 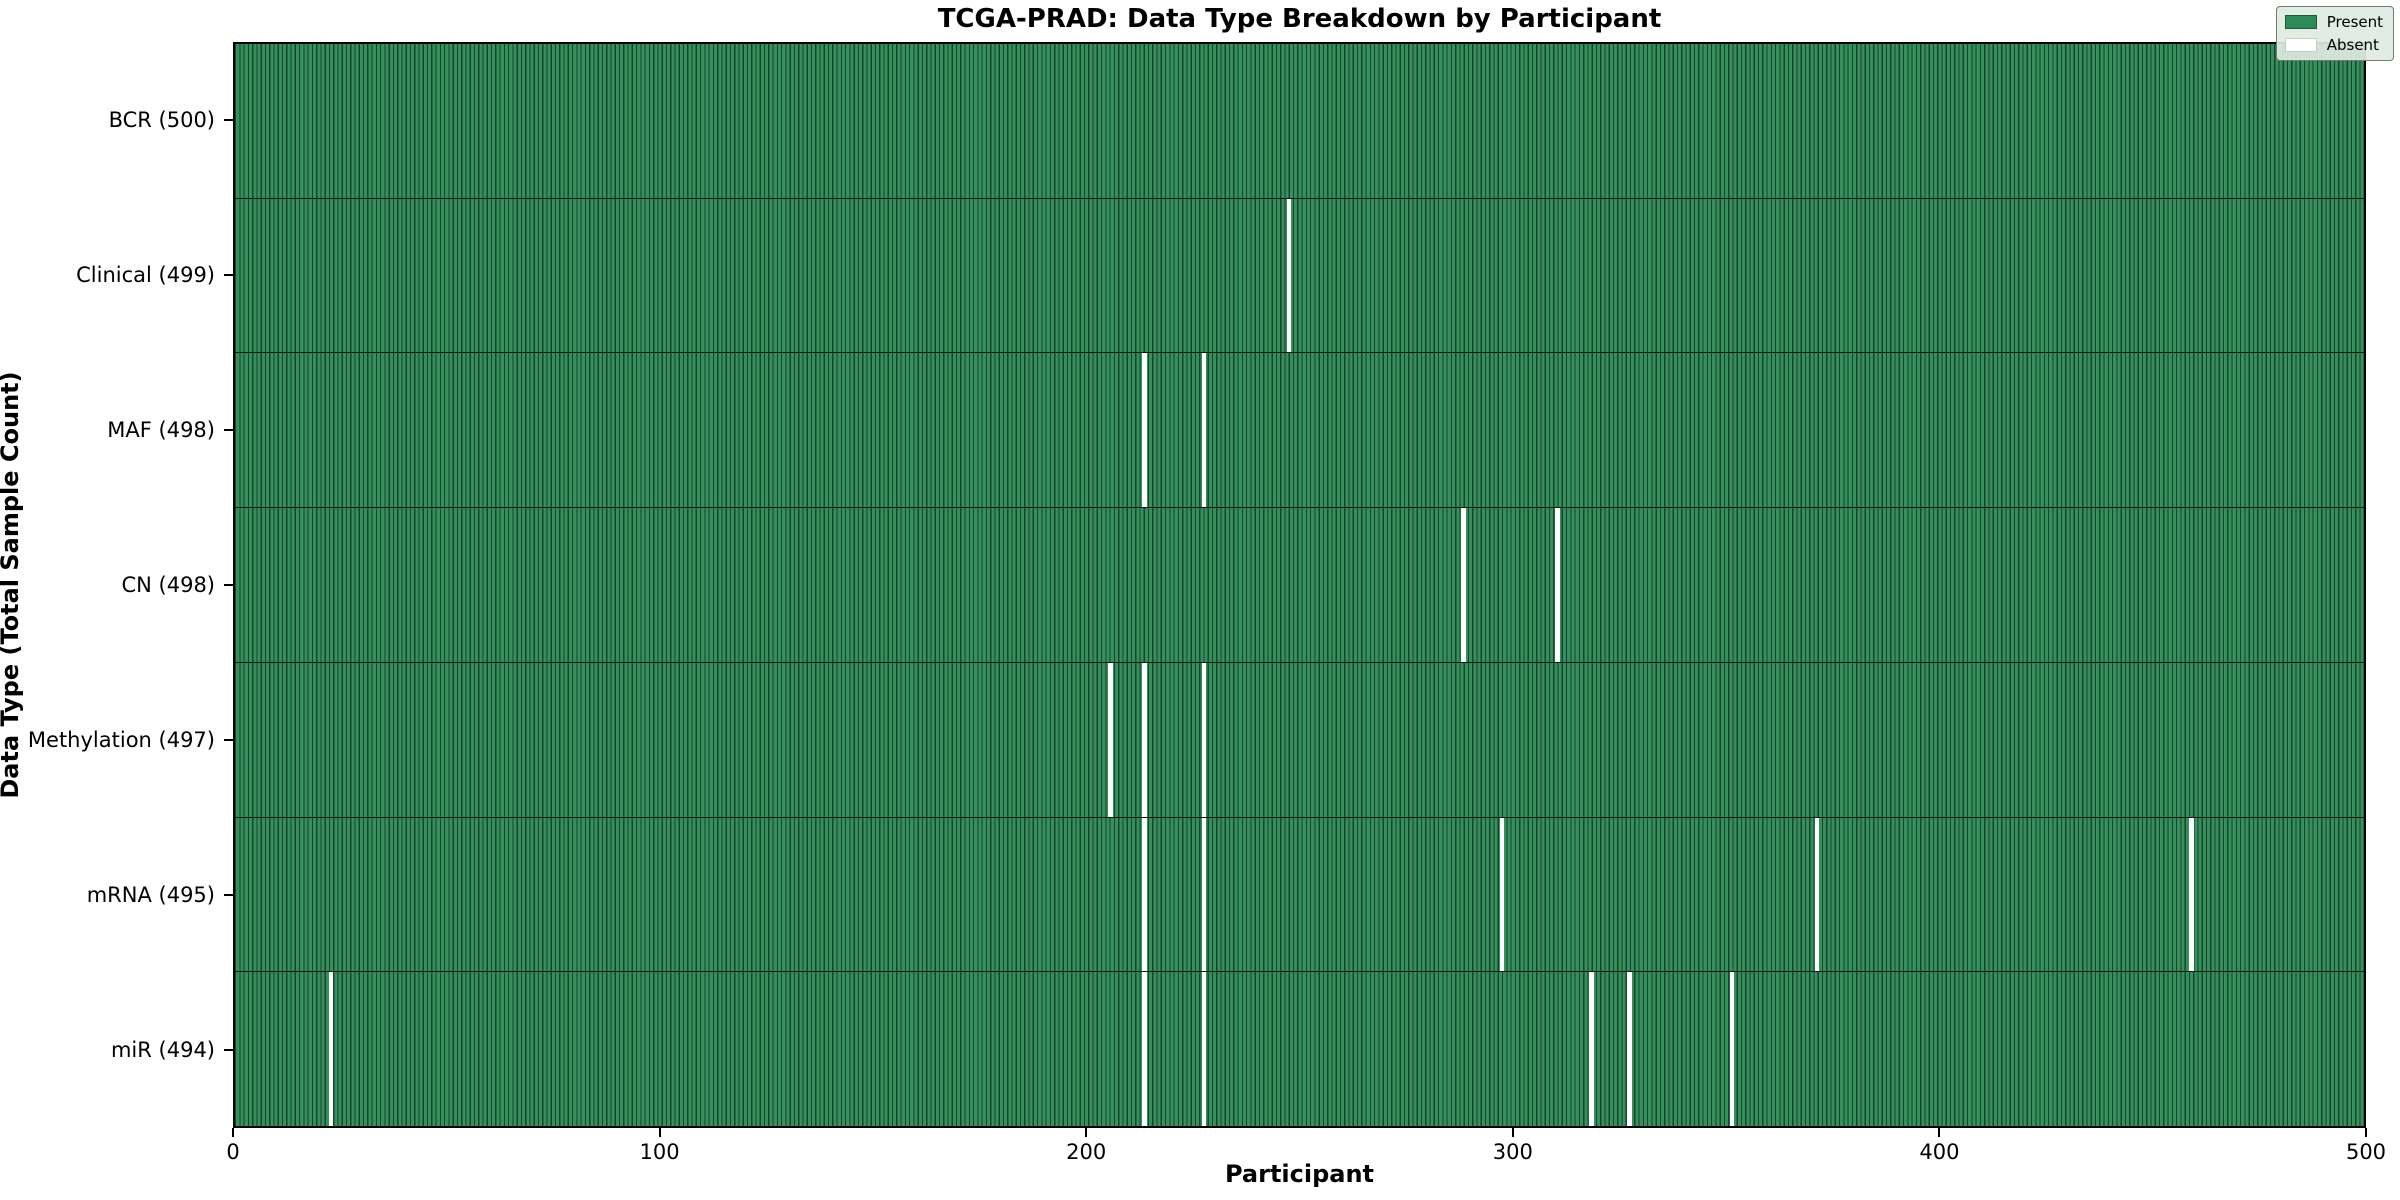 I want to click on y-tick-label: MAF (498), so click(x=161, y=429).